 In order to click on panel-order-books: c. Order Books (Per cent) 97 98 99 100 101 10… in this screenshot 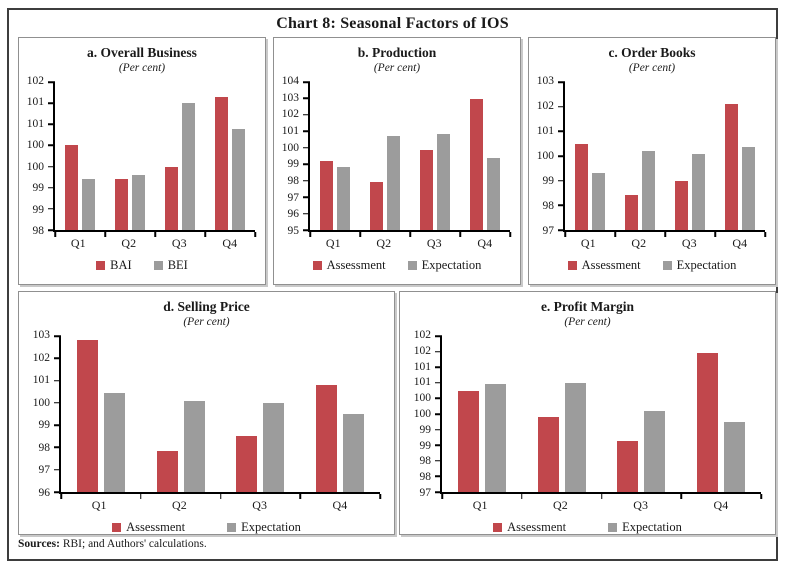, I will do `click(652, 161)`.